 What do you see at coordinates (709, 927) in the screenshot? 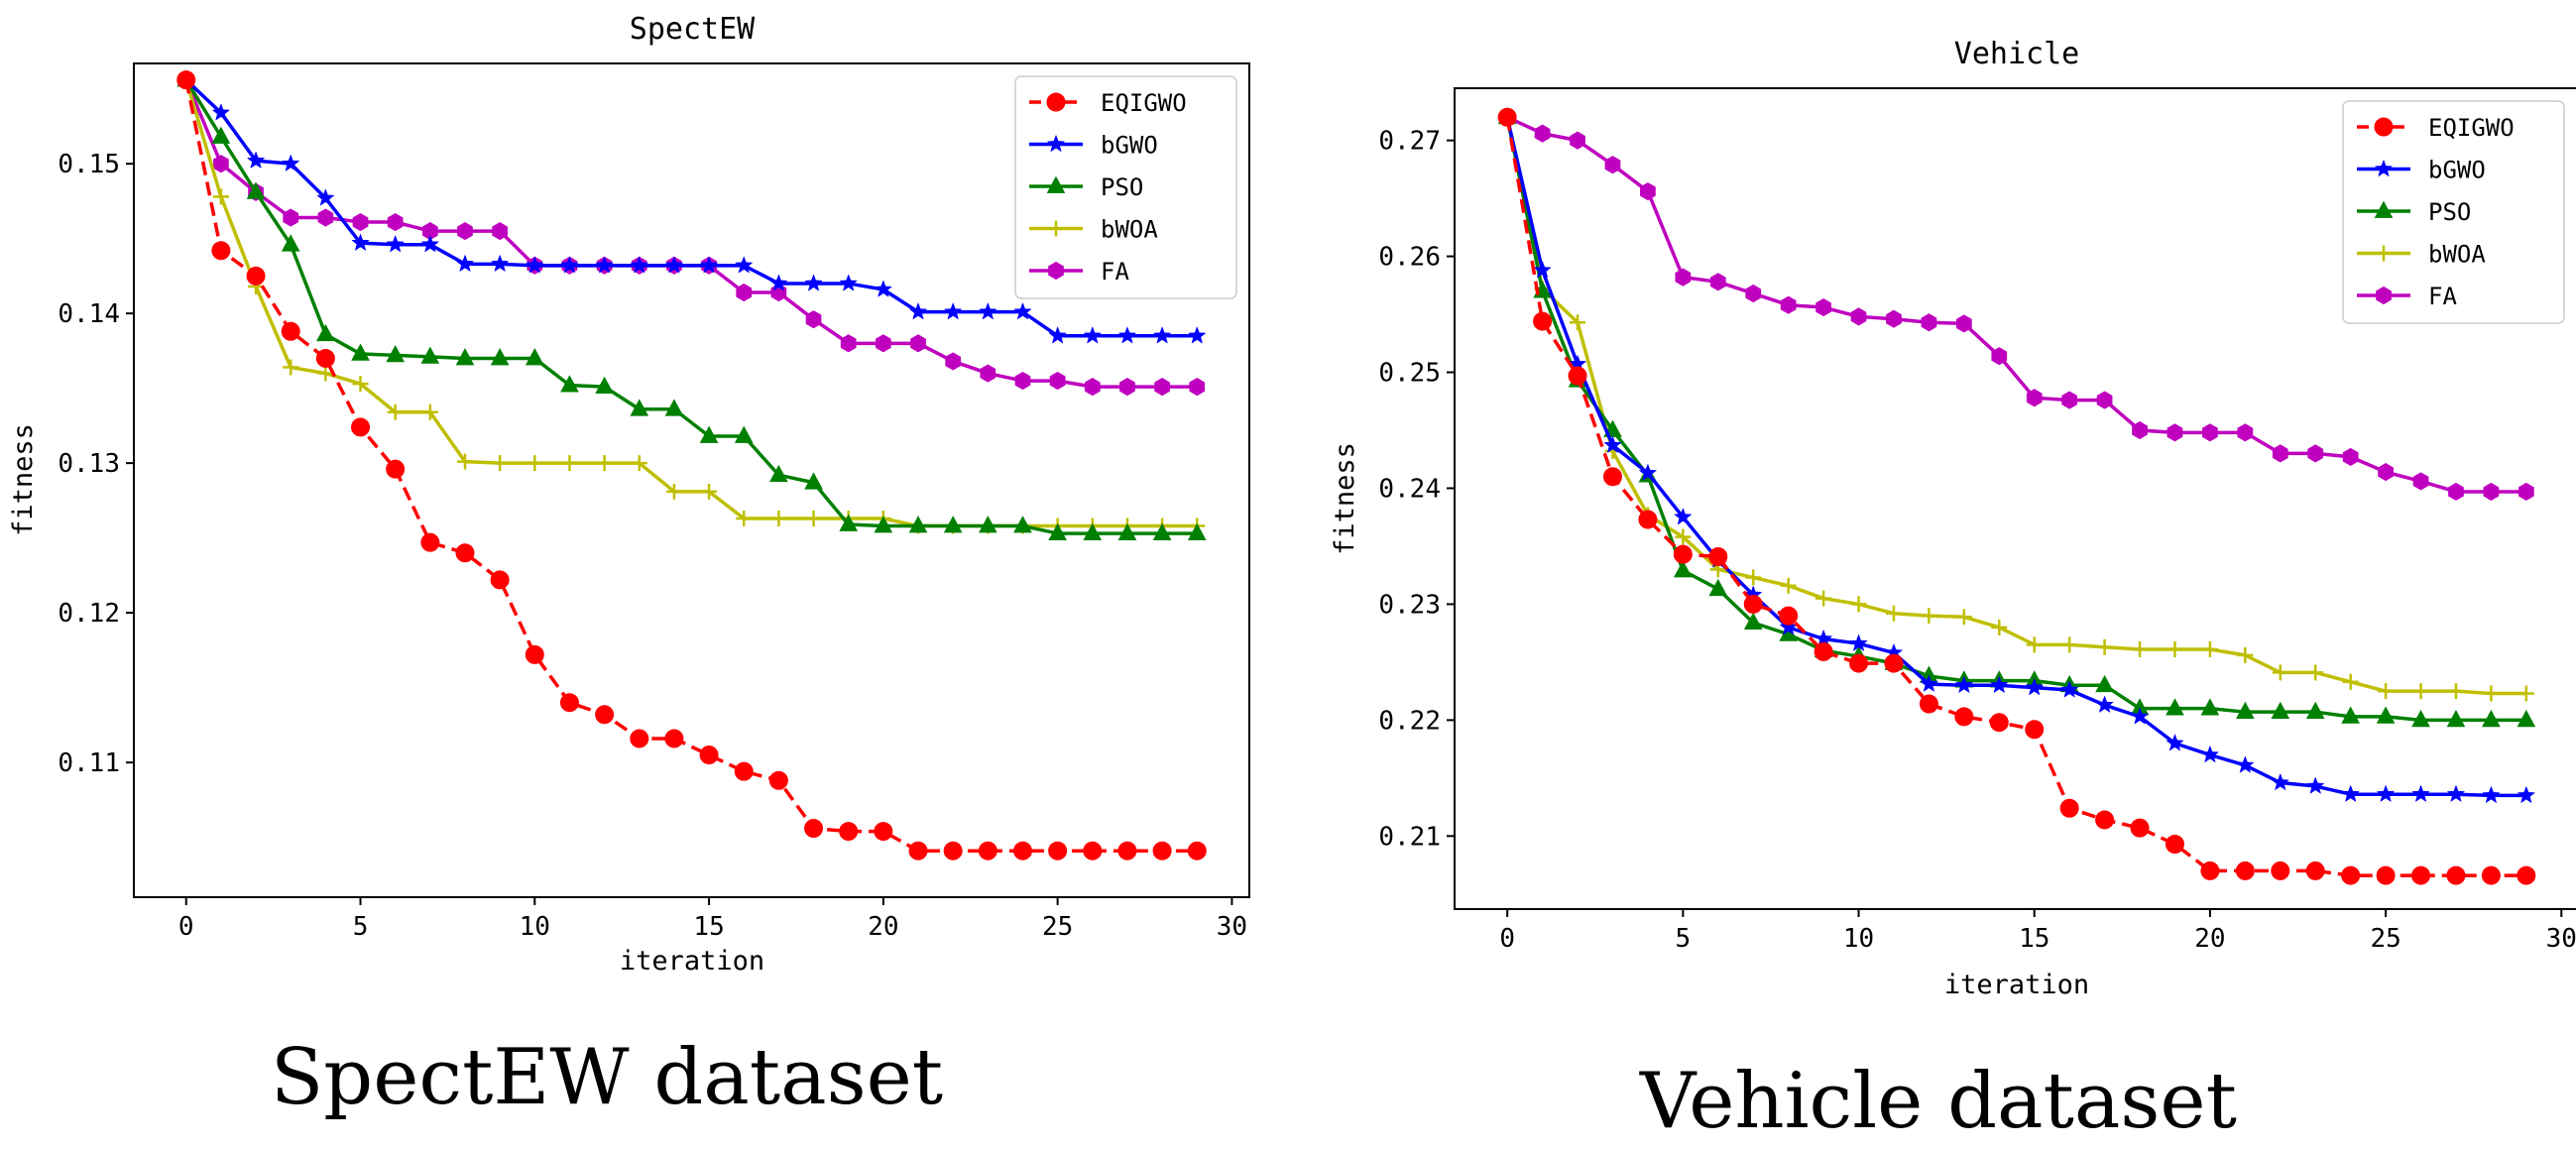
I see `x-tick-label: 15` at bounding box center [709, 927].